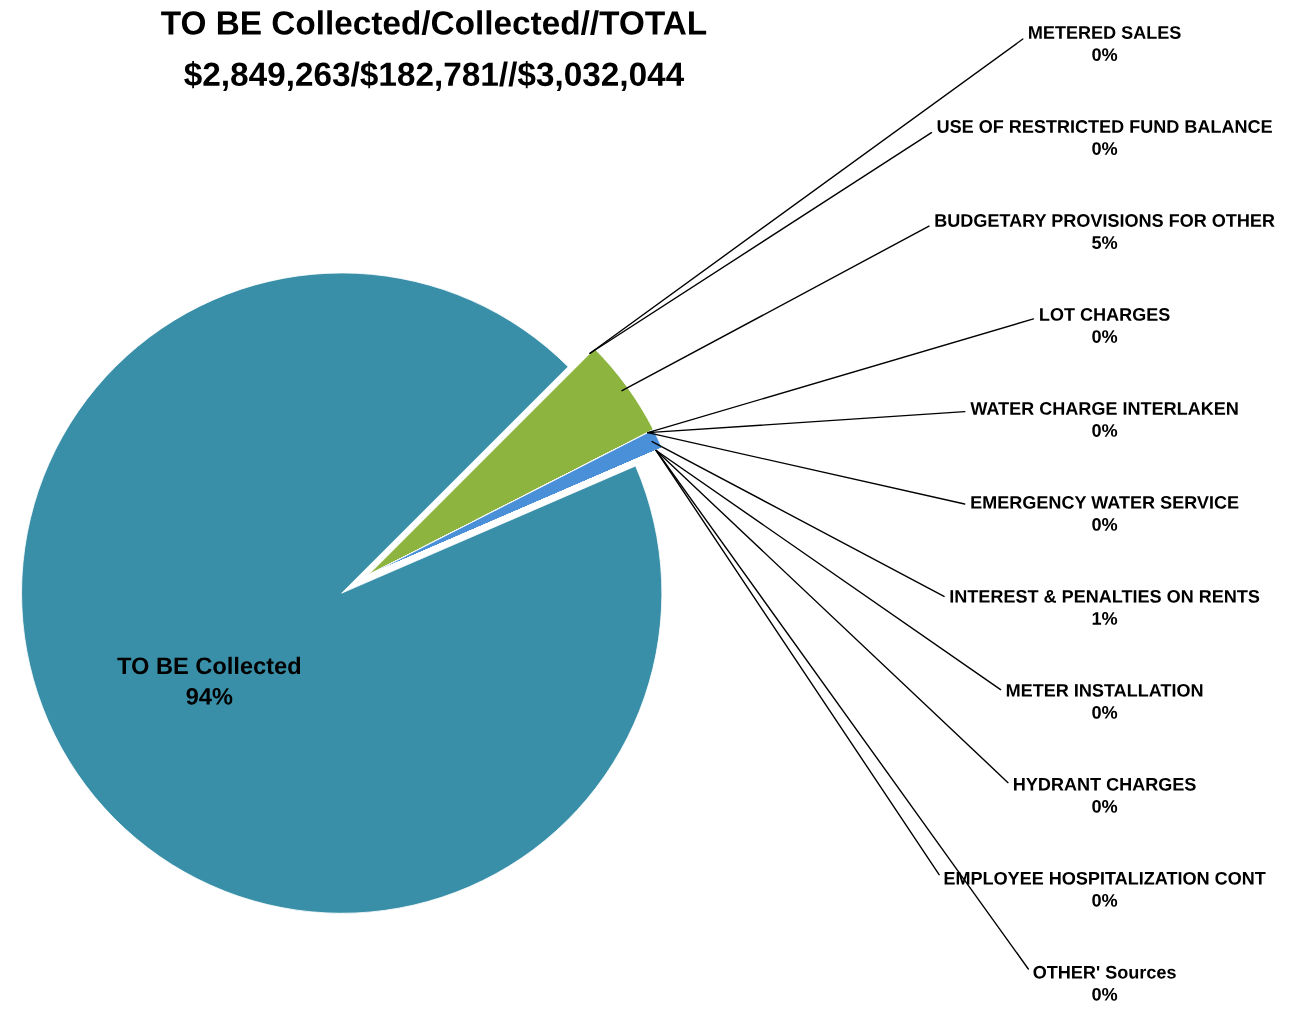  I want to click on category-label: METERED SALES, so click(1105, 32).